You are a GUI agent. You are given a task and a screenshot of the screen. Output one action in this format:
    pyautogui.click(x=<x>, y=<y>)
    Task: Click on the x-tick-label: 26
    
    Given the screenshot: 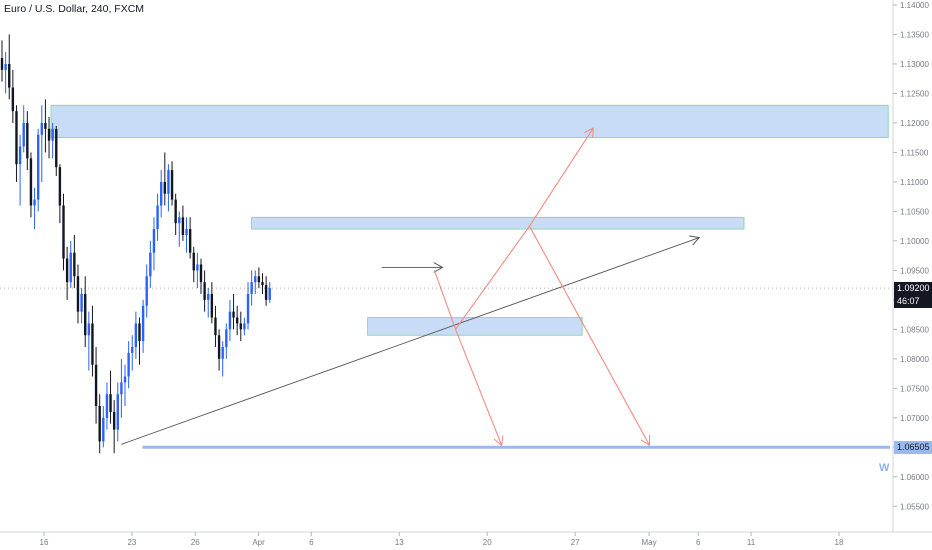 What is the action you would take?
    pyautogui.click(x=195, y=542)
    